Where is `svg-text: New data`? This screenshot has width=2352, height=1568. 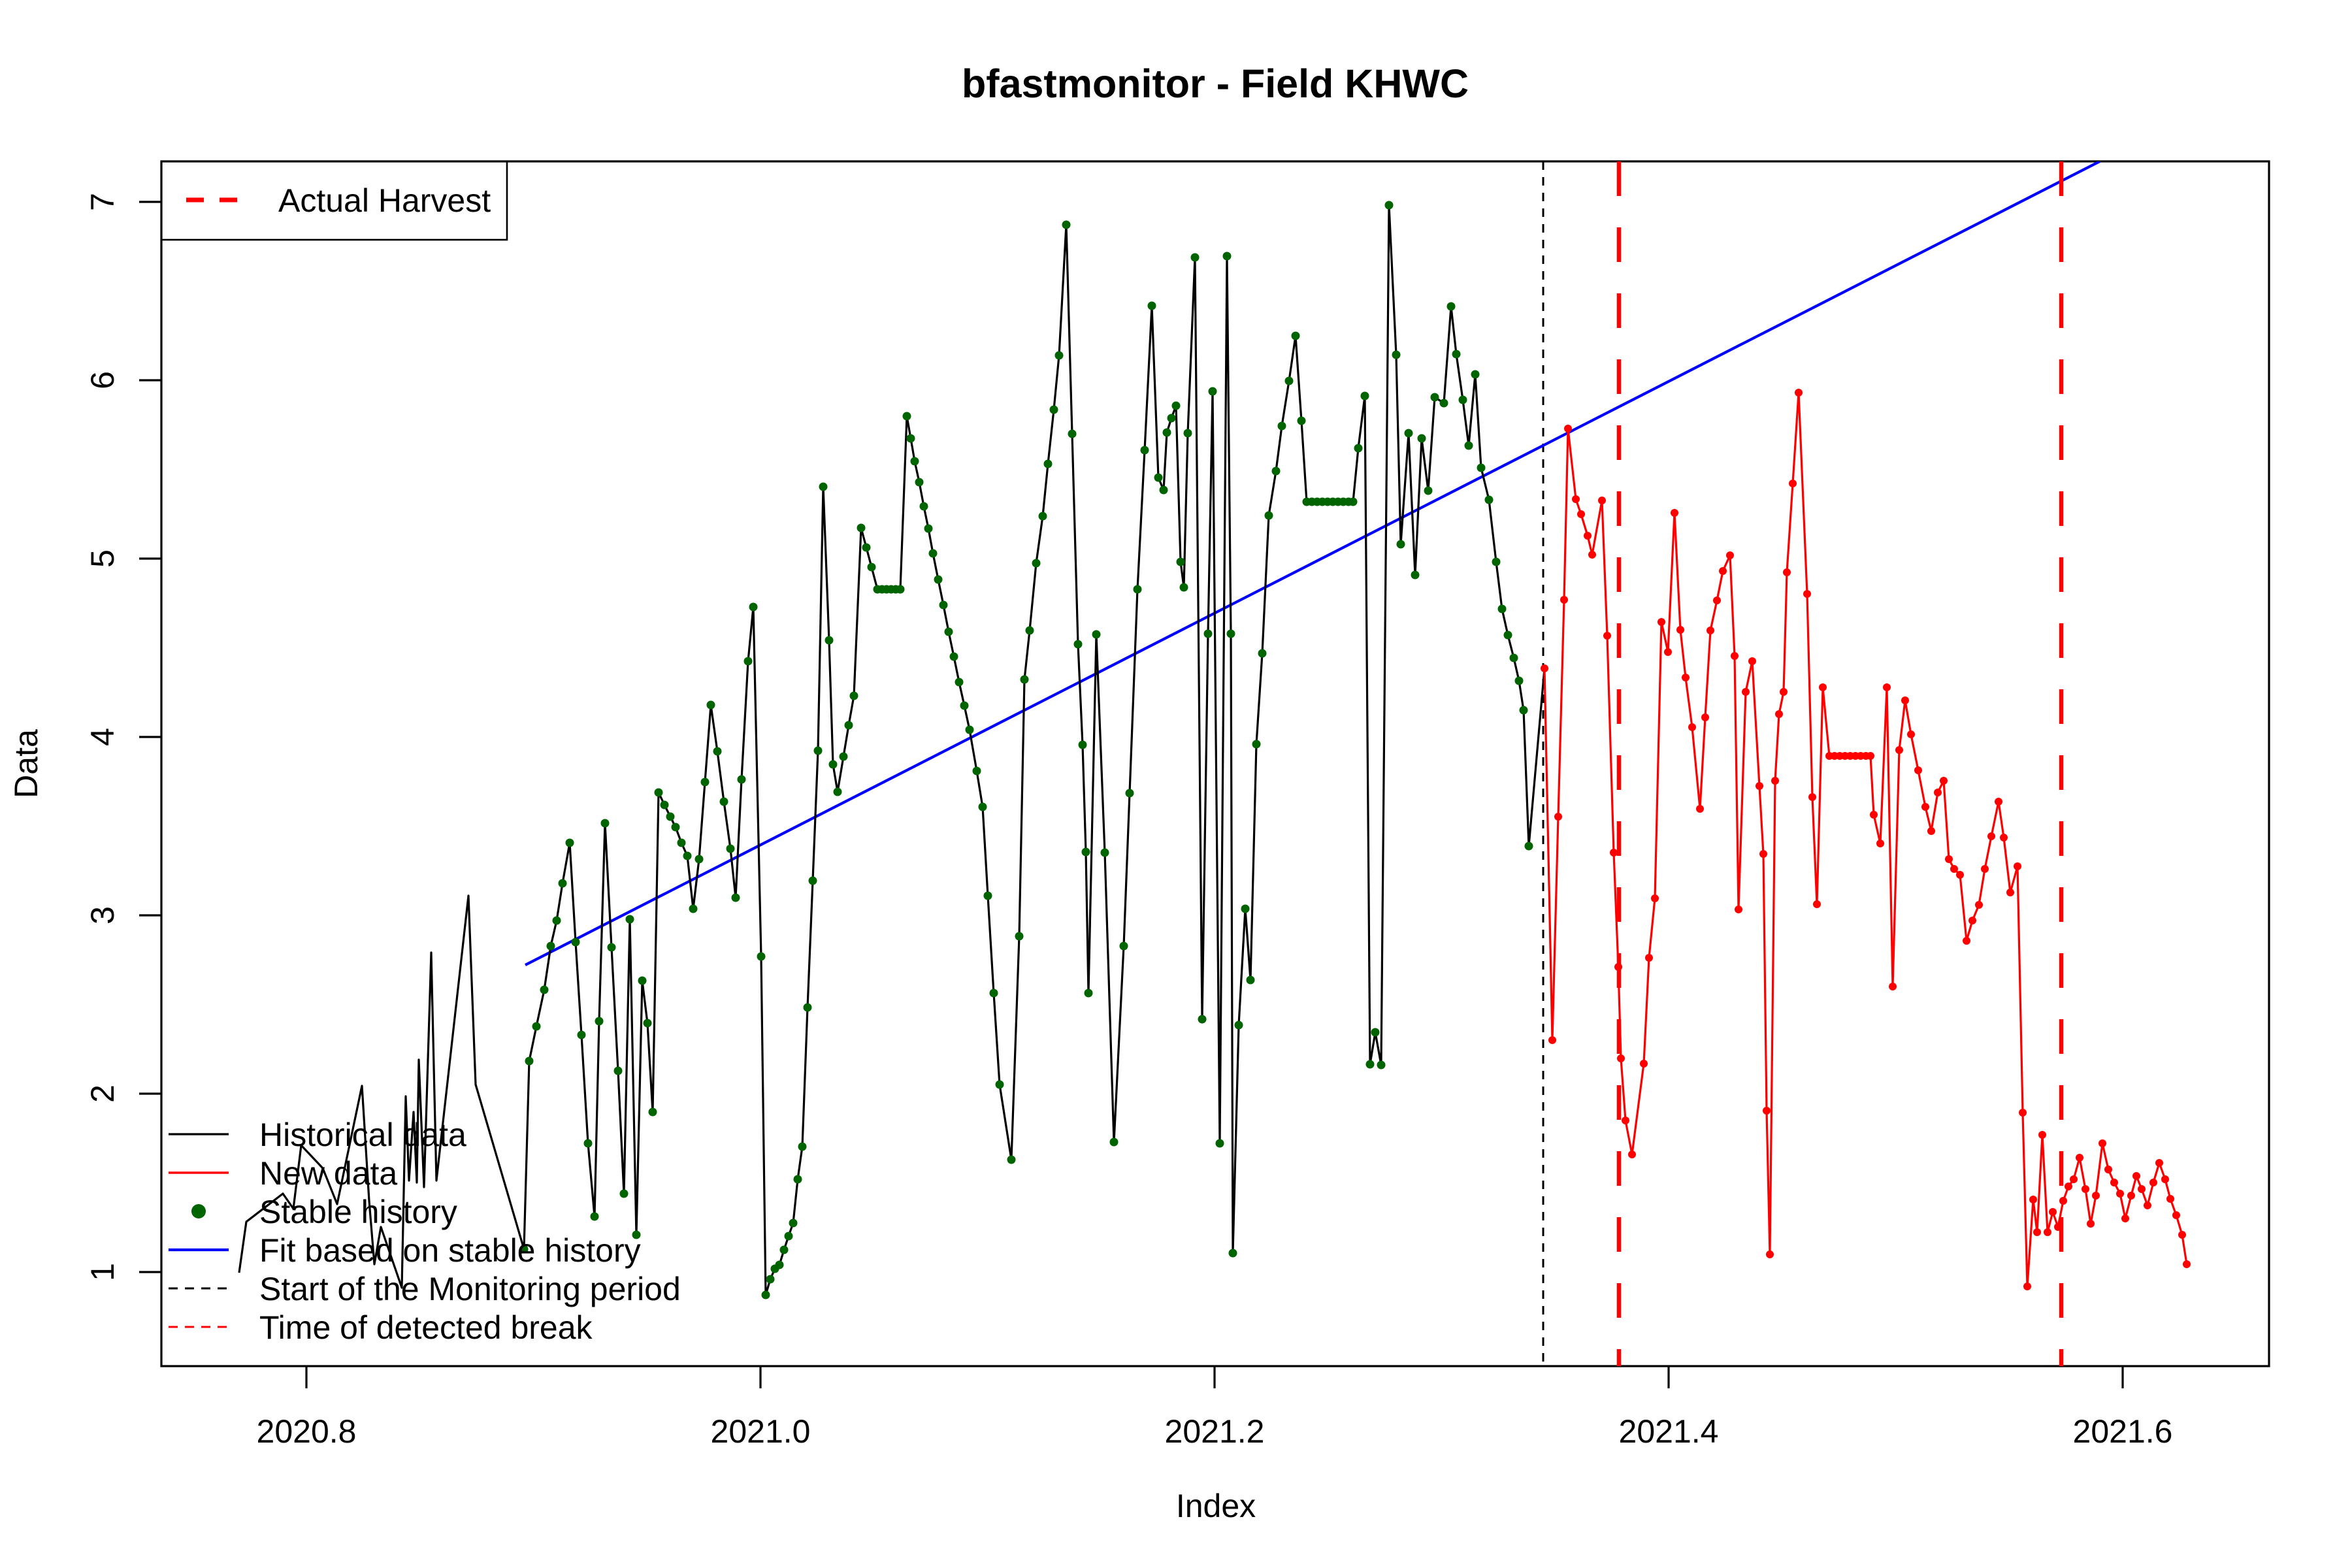
svg-text: New data is located at coordinates (328, 1173).